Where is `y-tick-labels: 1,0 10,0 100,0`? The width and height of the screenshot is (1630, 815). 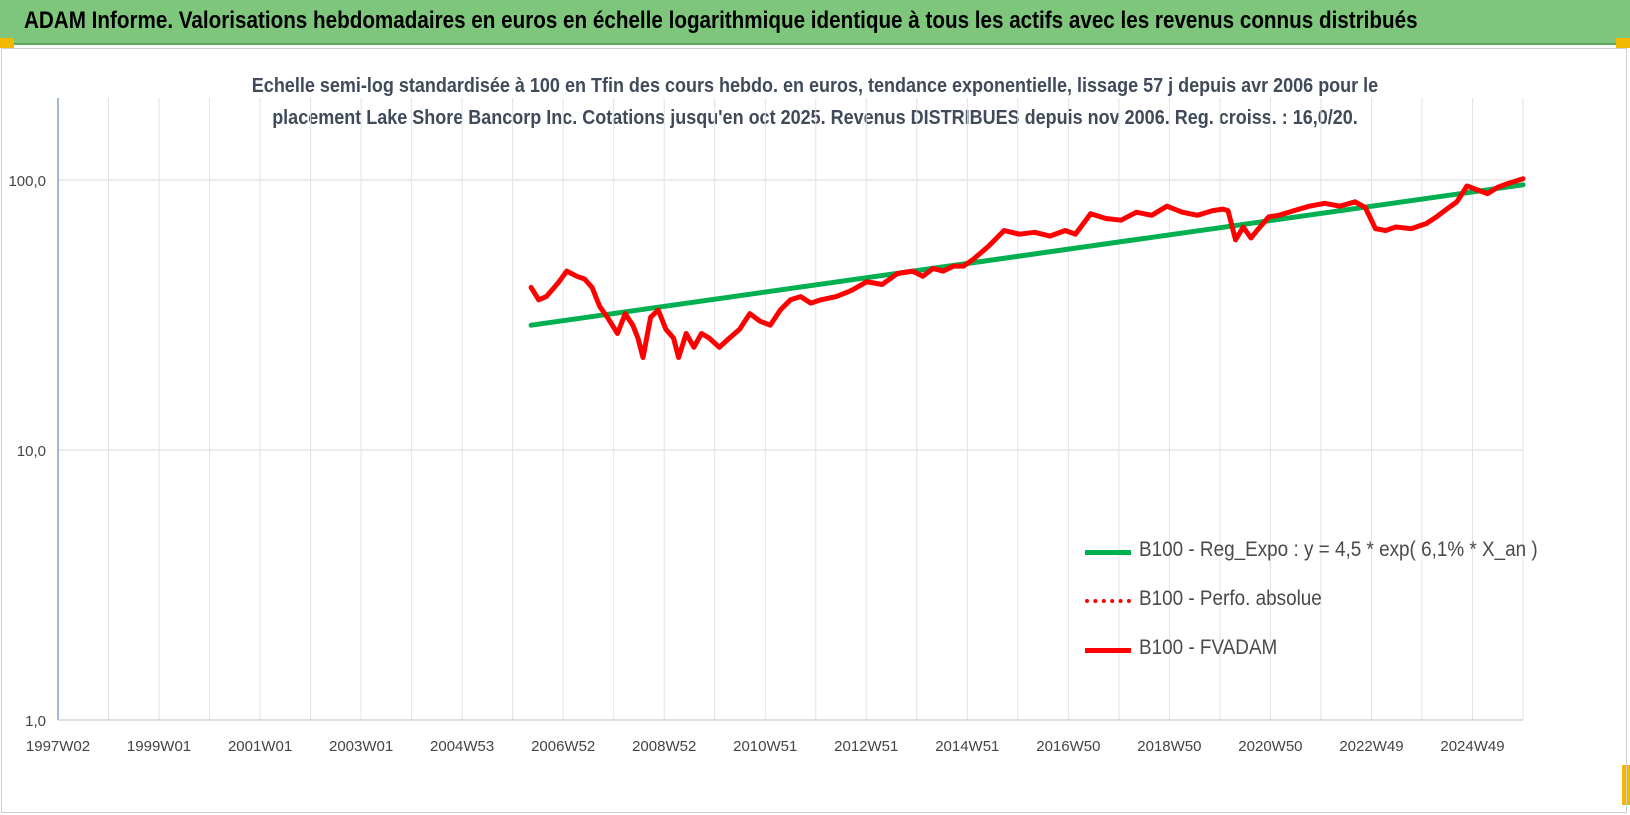 y-tick-labels: 1,0 10,0 100,0 is located at coordinates (27, 451).